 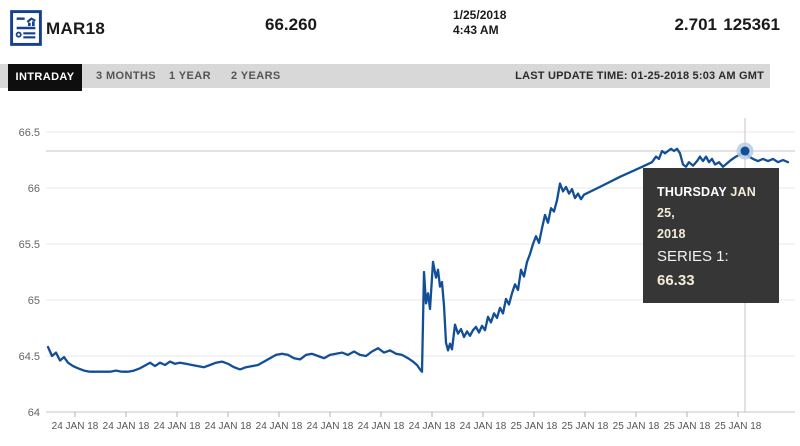 I want to click on report-document-chart-icon, so click(x=26, y=28).